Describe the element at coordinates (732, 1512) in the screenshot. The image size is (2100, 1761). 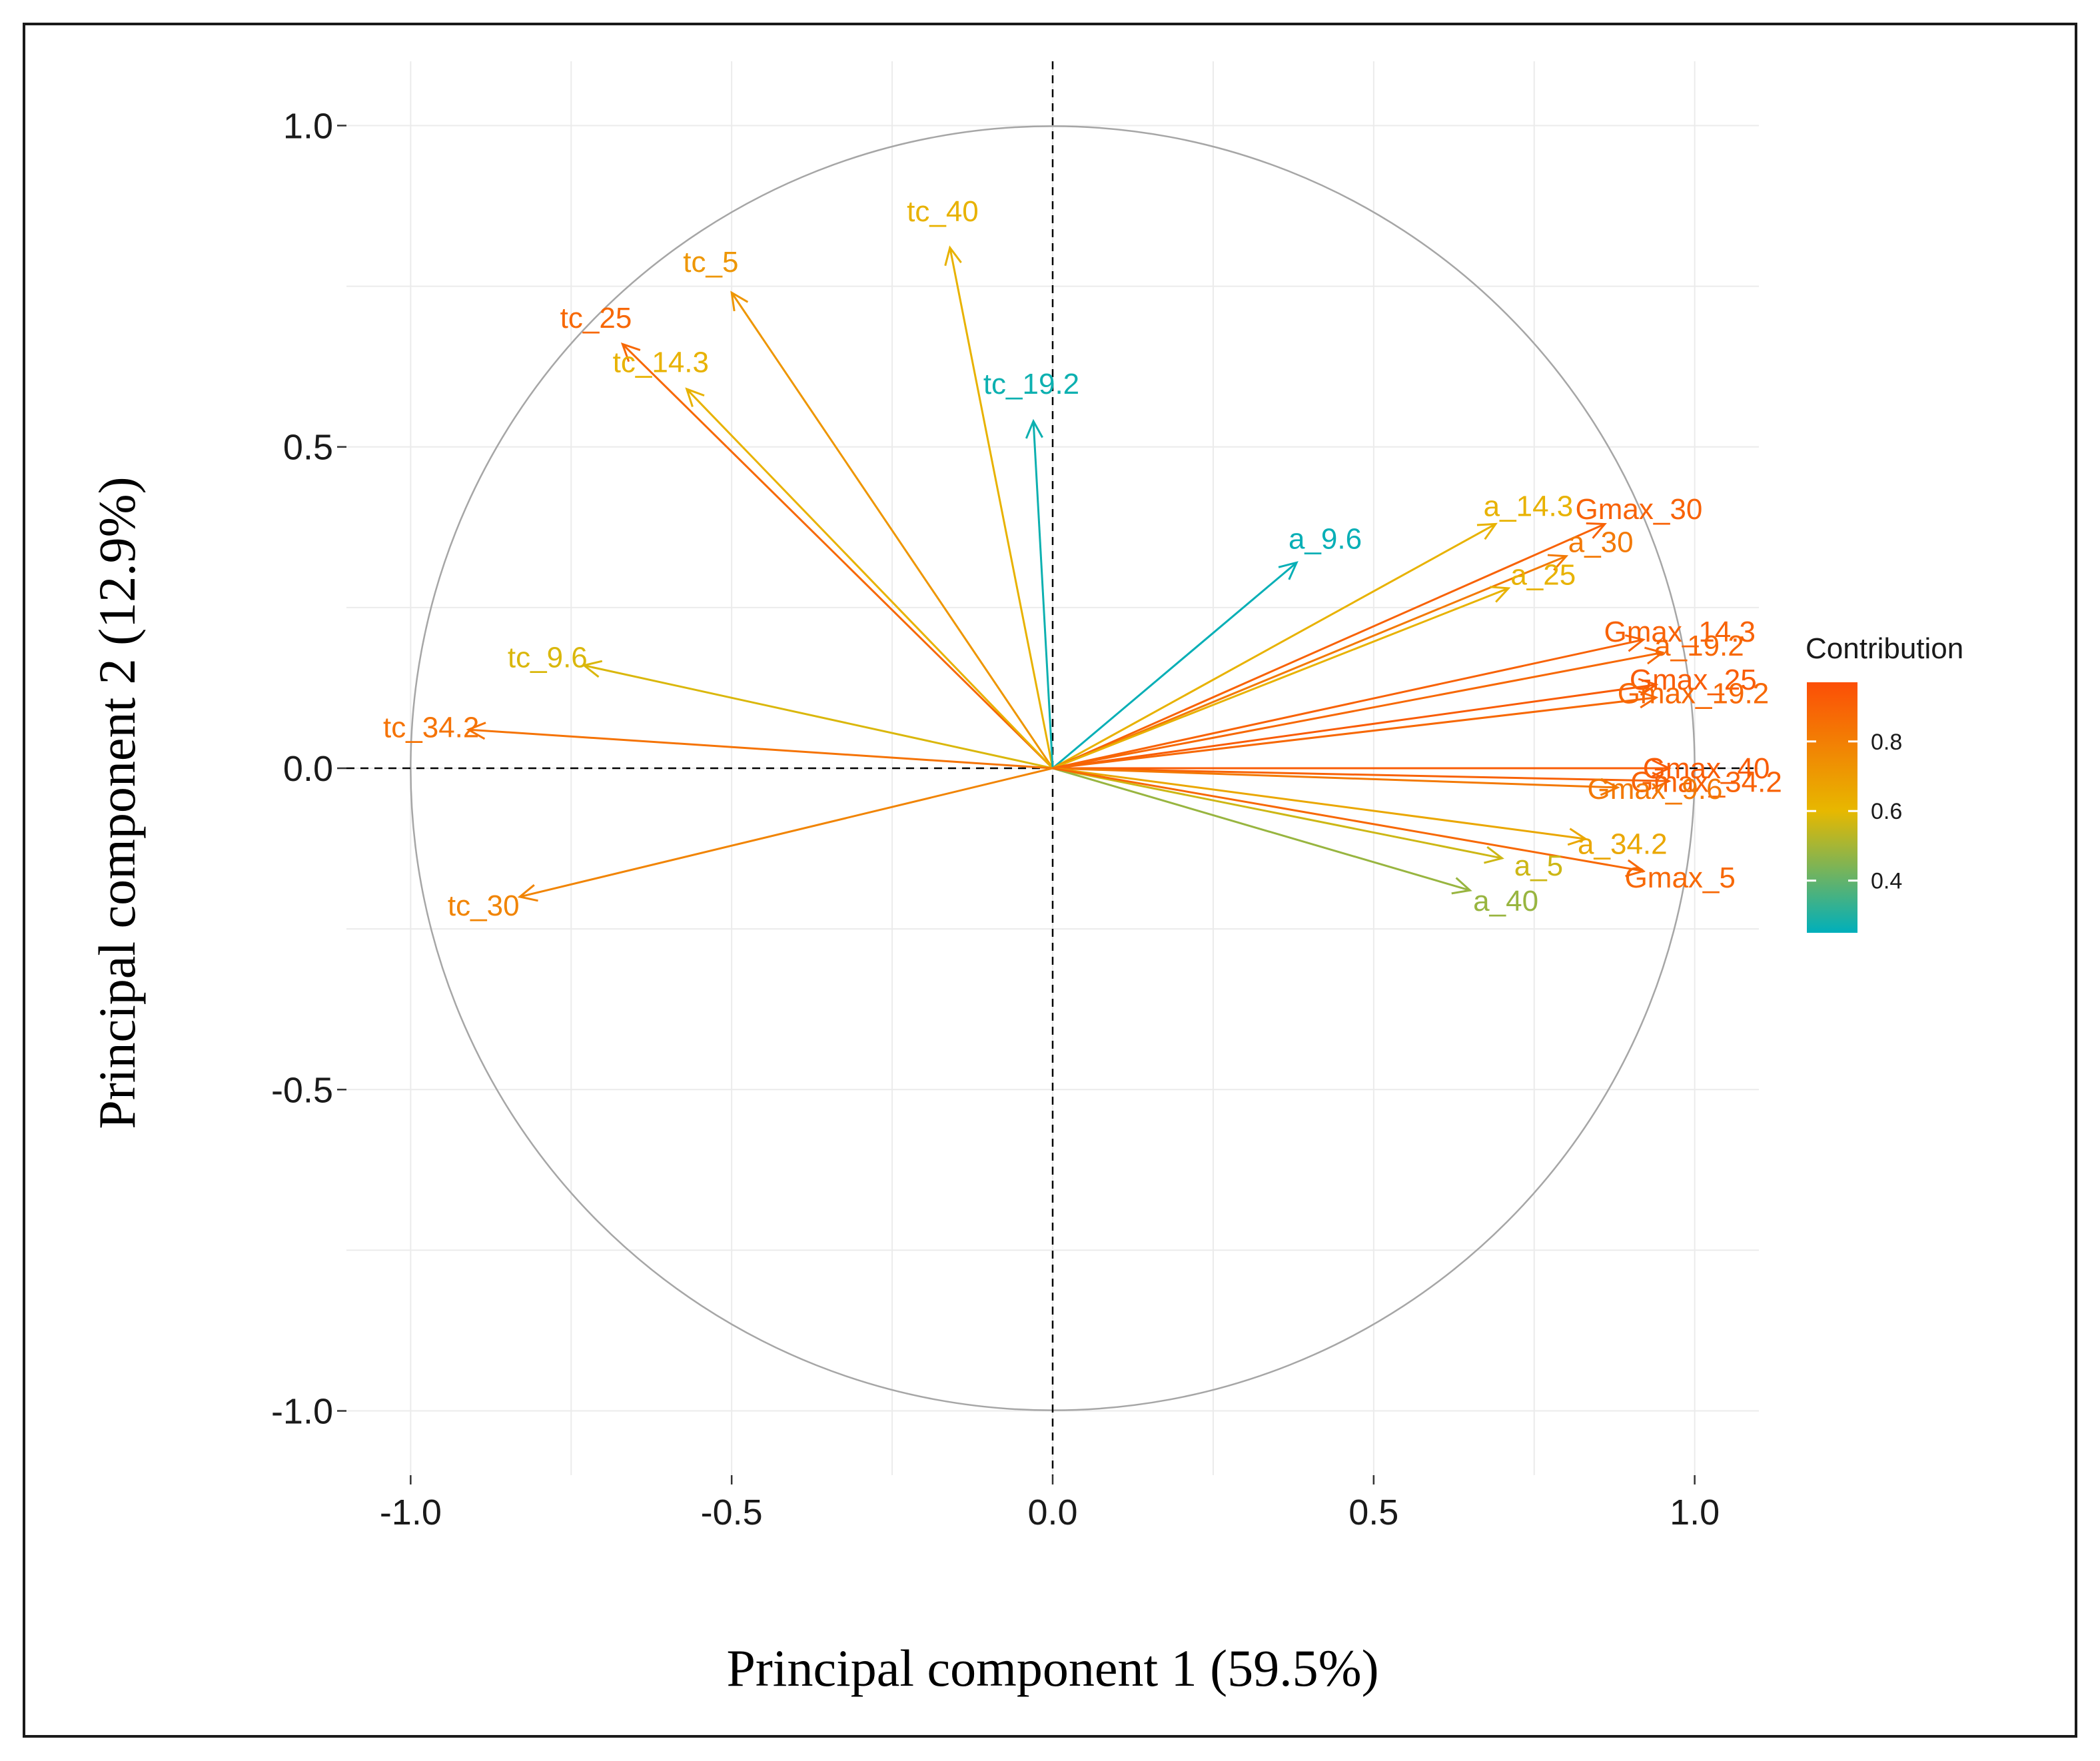
I see `x-tick-label: -0.5` at that location.